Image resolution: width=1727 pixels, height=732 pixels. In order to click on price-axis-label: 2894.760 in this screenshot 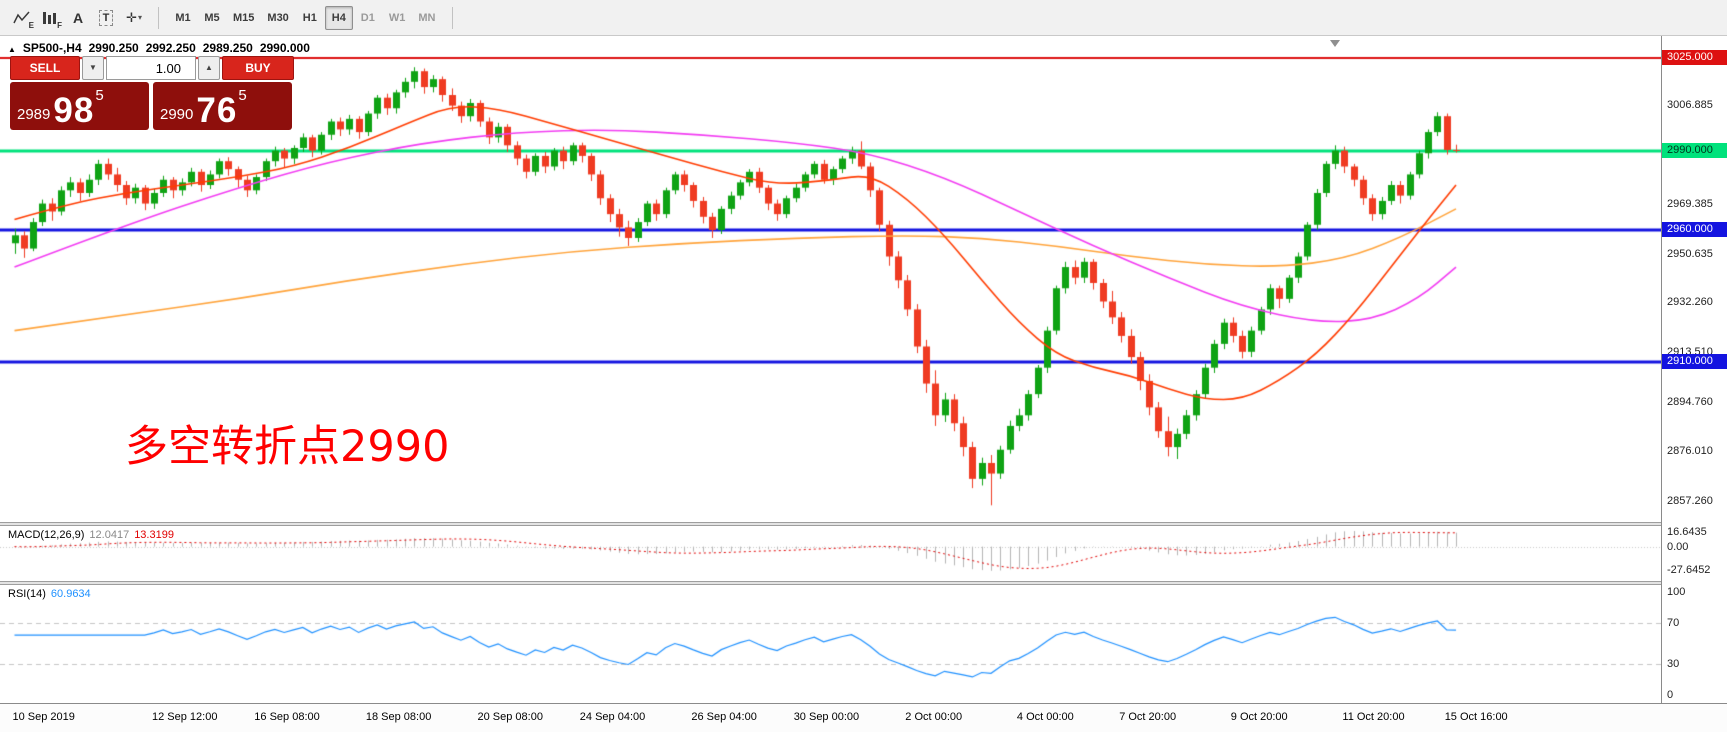, I will do `click(1690, 401)`.